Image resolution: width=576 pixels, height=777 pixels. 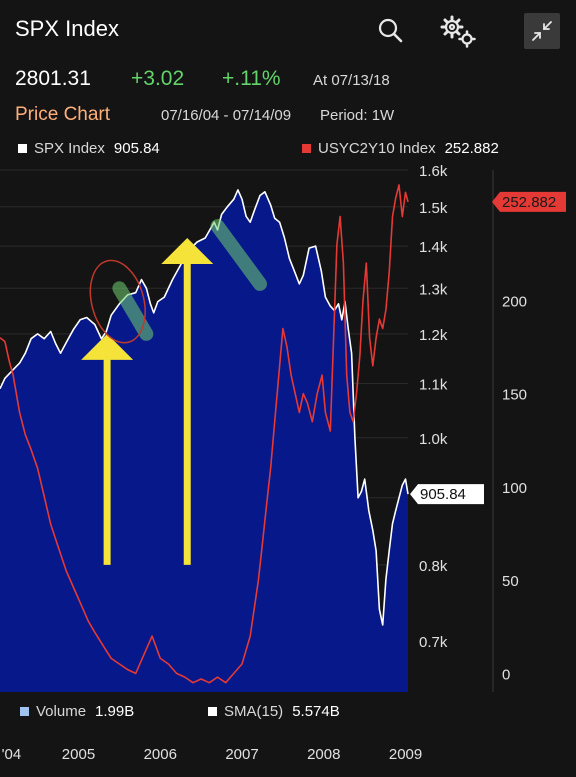 What do you see at coordinates (514, 302) in the screenshot?
I see `right-axis-tick: 200` at bounding box center [514, 302].